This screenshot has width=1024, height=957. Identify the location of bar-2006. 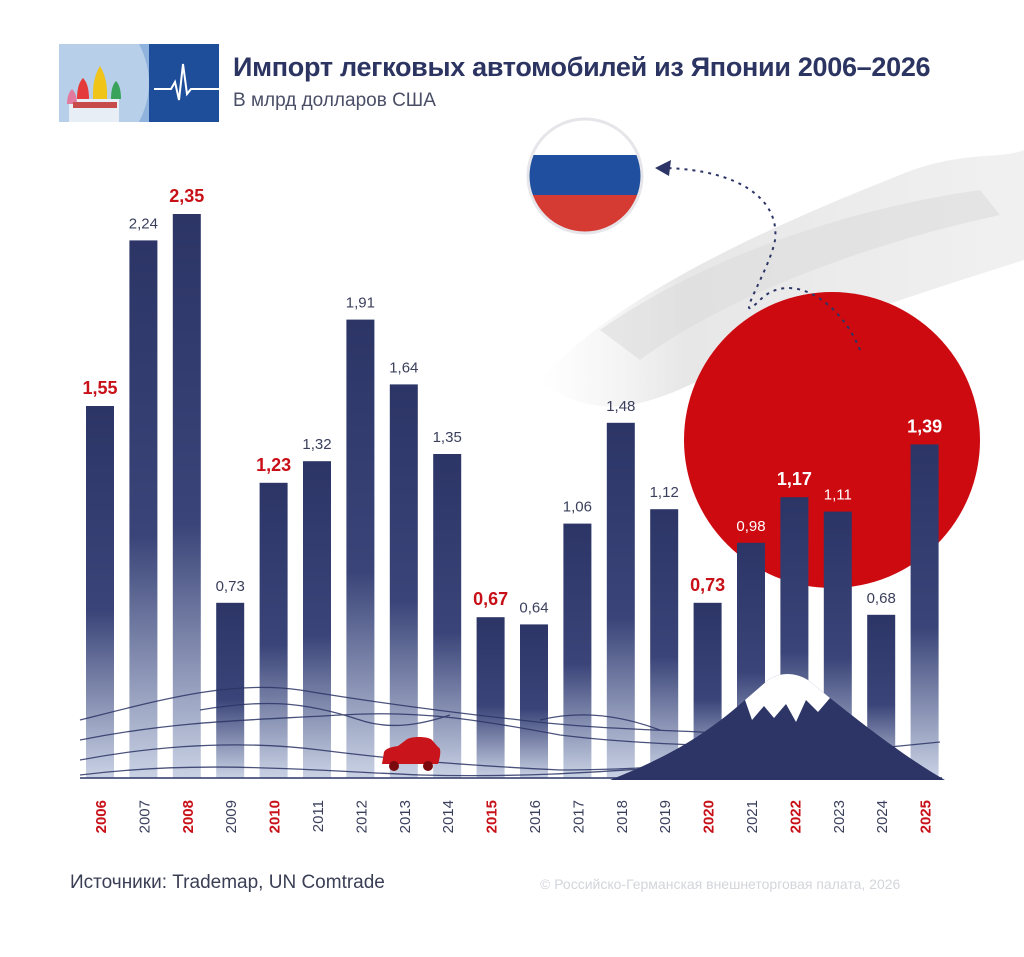
(100, 592).